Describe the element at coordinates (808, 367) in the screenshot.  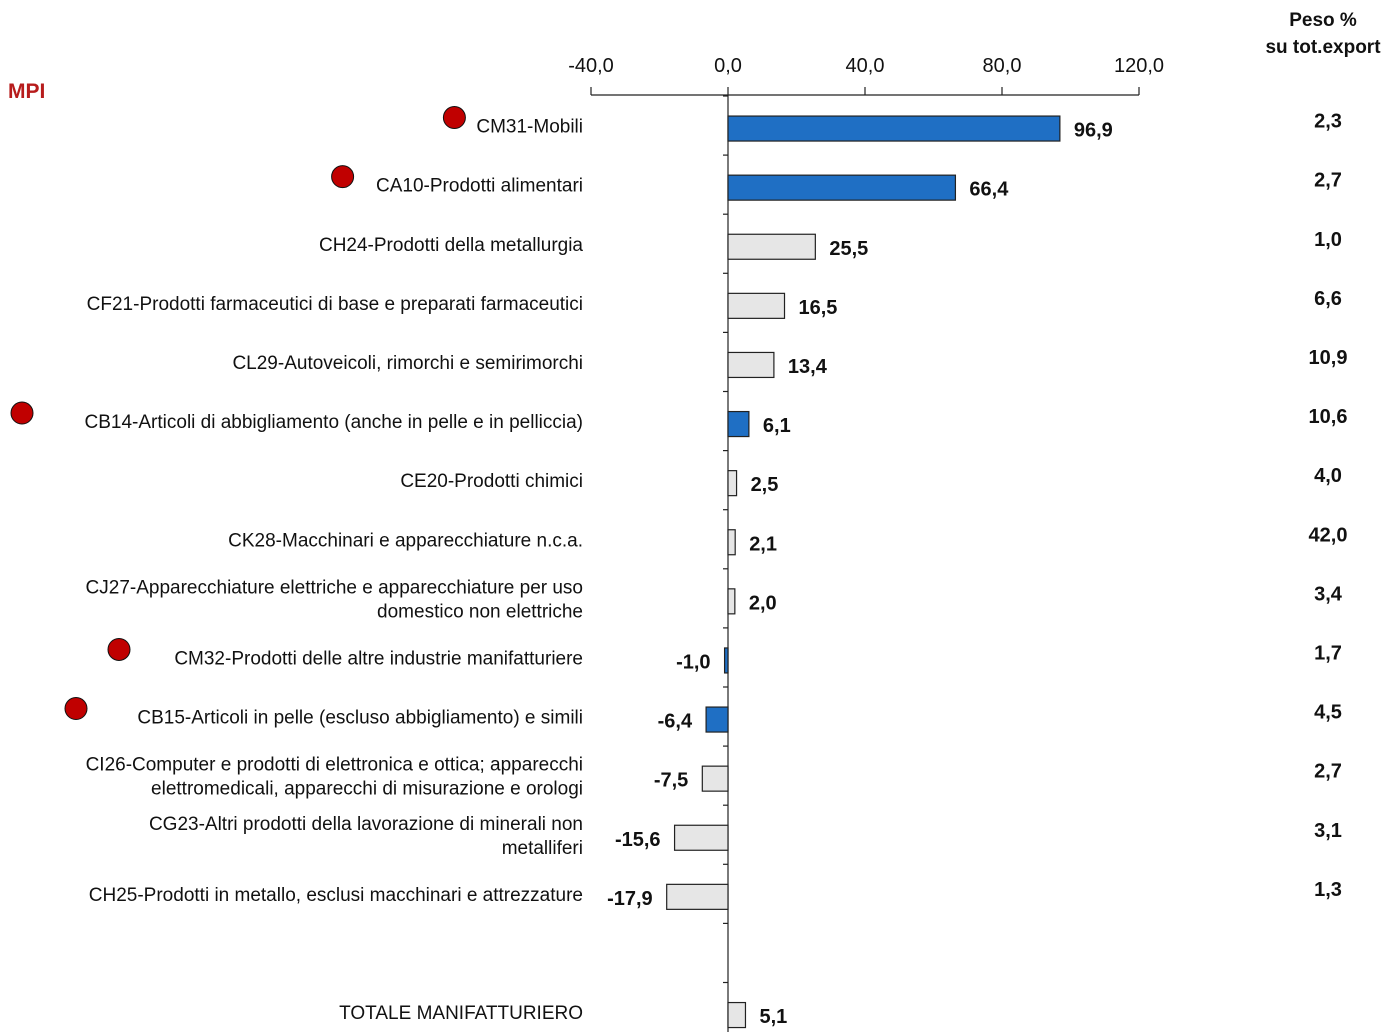
I see `data-label: 13,4` at that location.